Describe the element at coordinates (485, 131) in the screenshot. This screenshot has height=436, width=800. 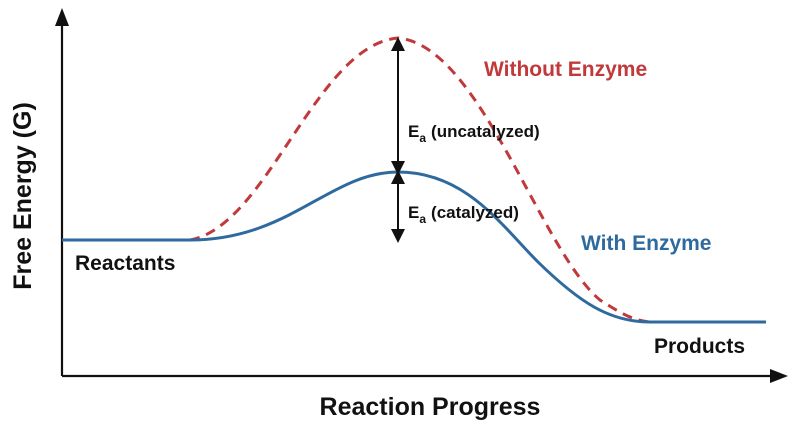
I see `ea-uncatalyzed-text: (uncatalyzed)` at that location.